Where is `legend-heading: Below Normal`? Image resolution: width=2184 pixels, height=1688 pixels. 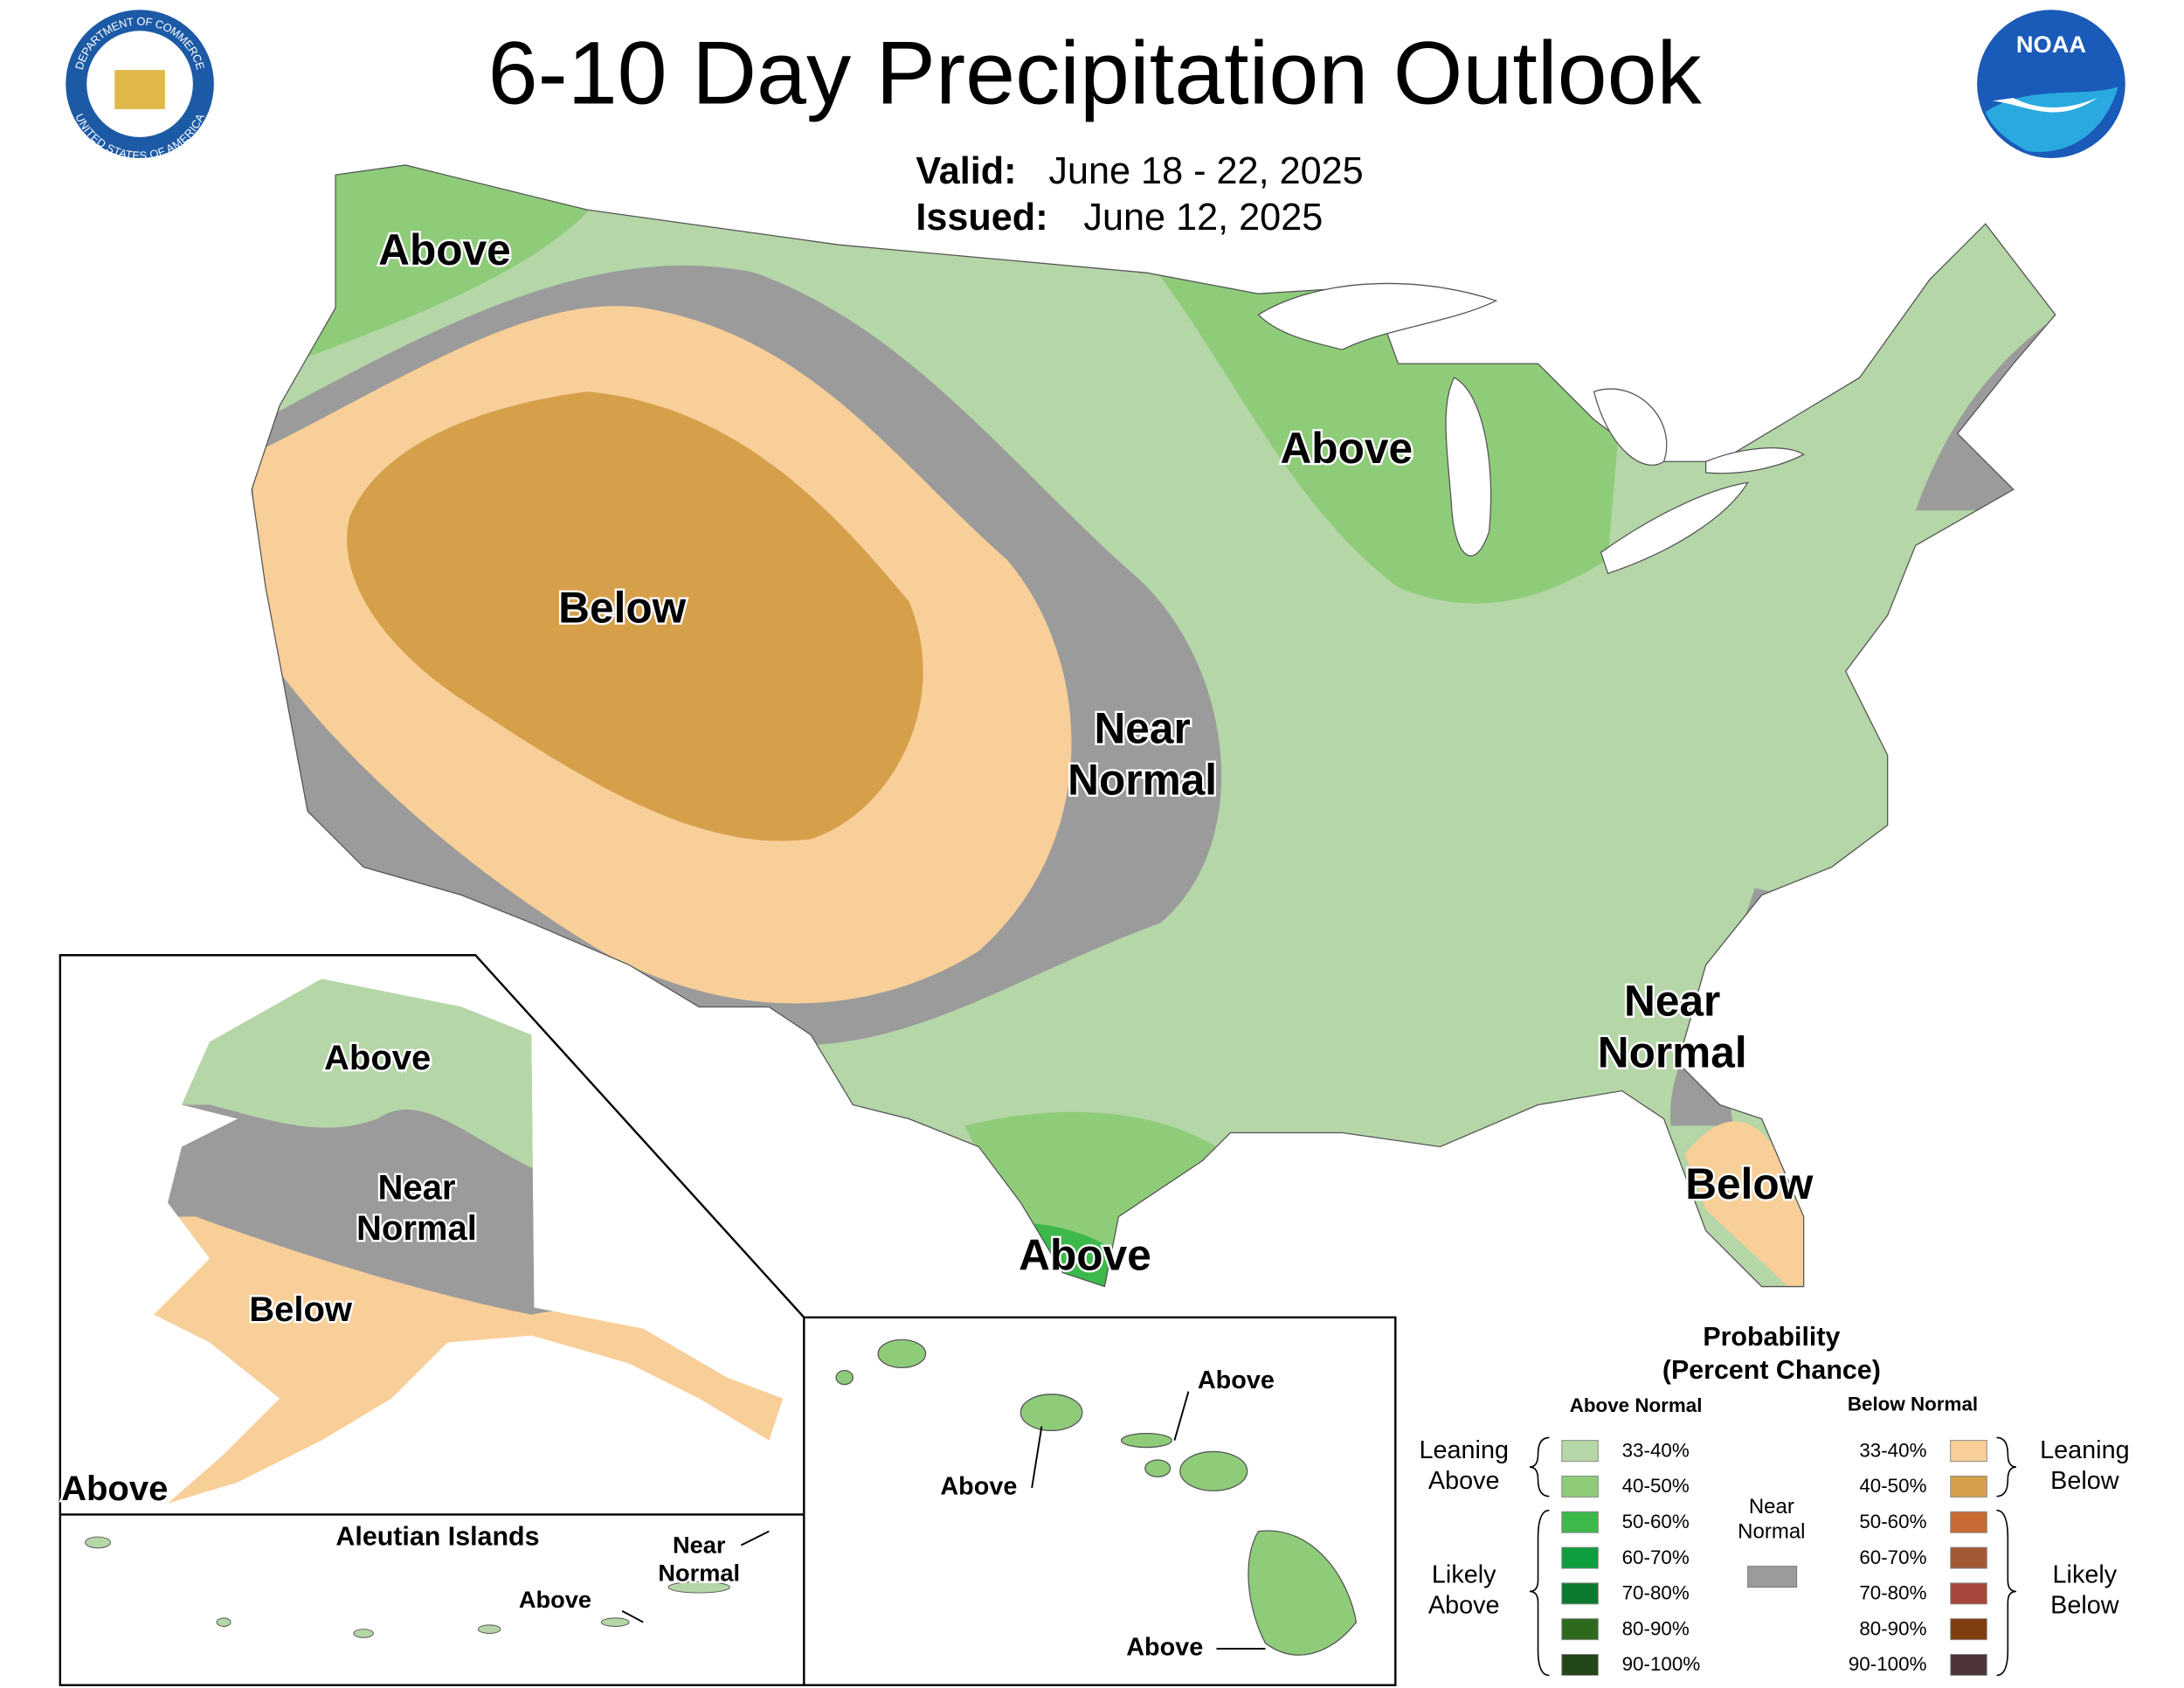 legend-heading: Below Normal is located at coordinates (1913, 1404).